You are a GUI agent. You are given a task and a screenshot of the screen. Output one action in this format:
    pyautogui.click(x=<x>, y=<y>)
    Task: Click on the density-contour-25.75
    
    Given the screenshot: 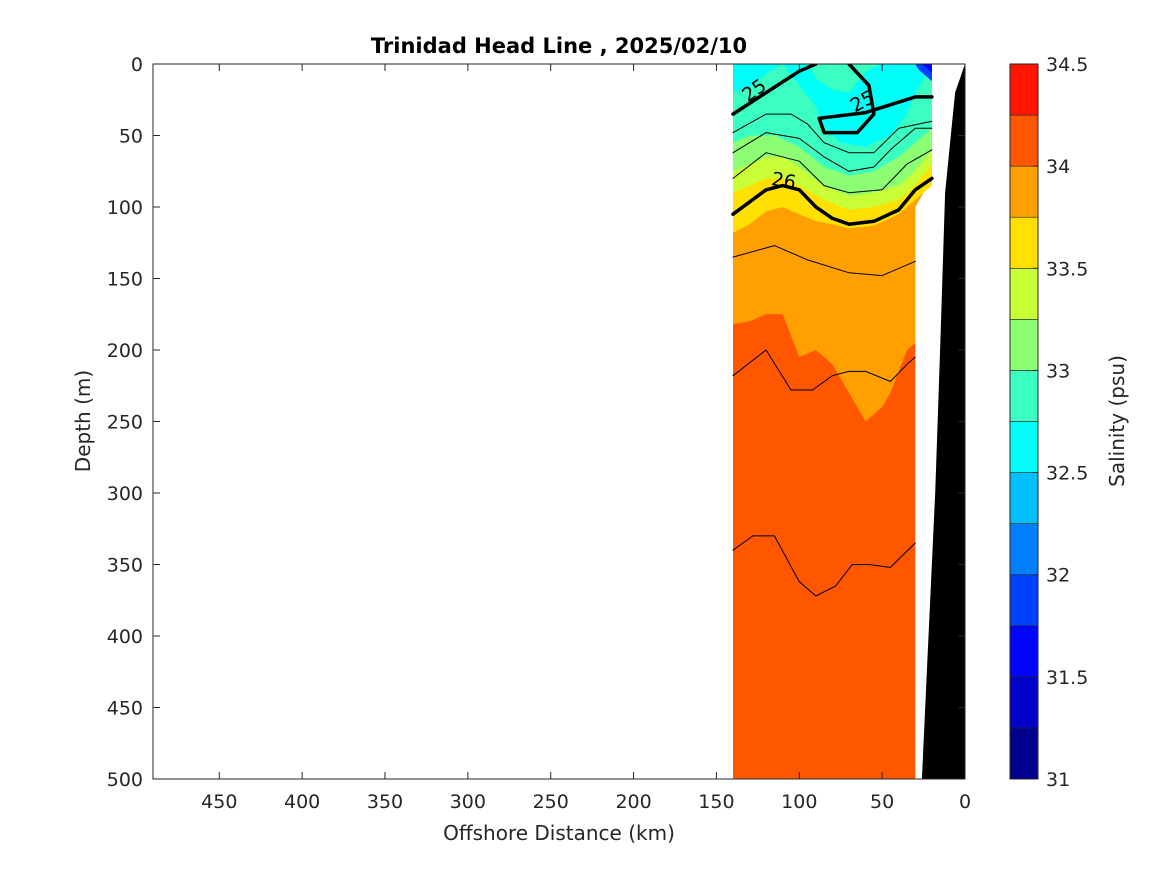 What is the action you would take?
    pyautogui.click(x=832, y=171)
    